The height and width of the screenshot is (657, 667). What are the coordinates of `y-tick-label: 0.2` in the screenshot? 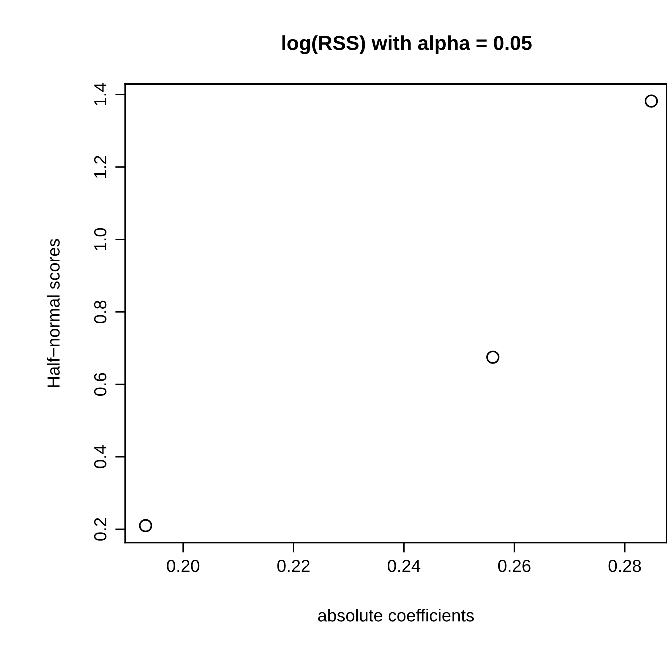 It's located at (100, 529).